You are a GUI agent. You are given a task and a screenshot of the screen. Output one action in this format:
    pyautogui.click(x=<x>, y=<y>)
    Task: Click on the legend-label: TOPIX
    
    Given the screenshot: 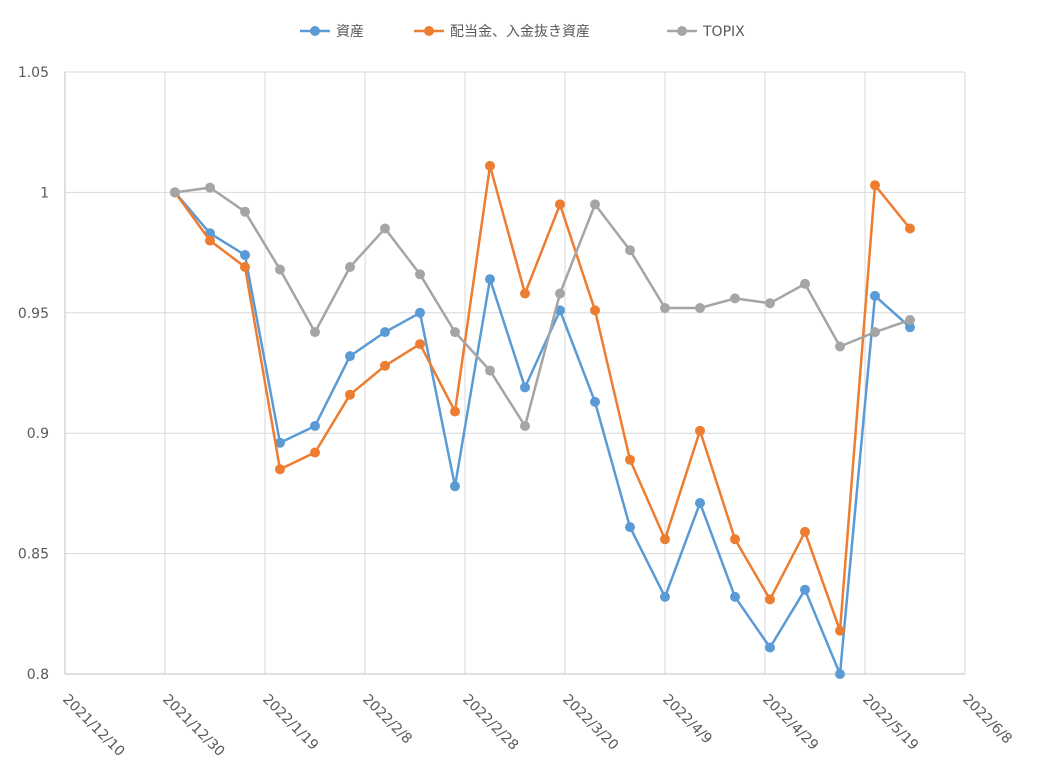 What is the action you would take?
    pyautogui.click(x=723, y=32)
    